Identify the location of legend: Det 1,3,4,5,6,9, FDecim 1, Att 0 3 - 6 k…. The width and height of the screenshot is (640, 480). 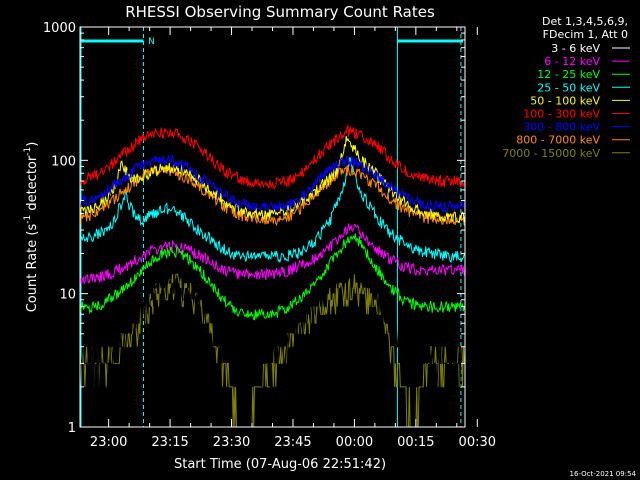
(566, 87).